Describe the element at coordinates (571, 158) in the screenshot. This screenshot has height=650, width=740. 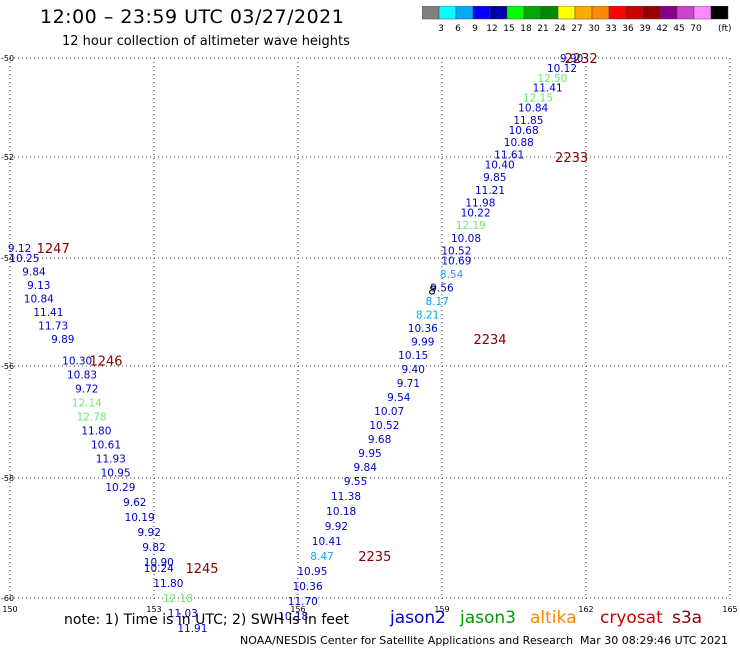
I see `time-label: 2233` at that location.